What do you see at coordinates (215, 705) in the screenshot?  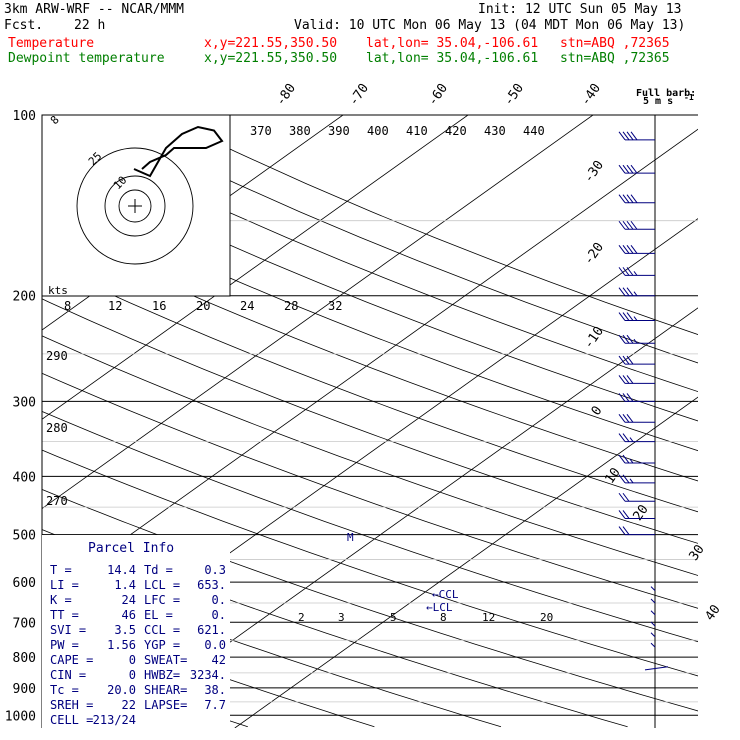 I see `parcel-field-value: 7.7` at bounding box center [215, 705].